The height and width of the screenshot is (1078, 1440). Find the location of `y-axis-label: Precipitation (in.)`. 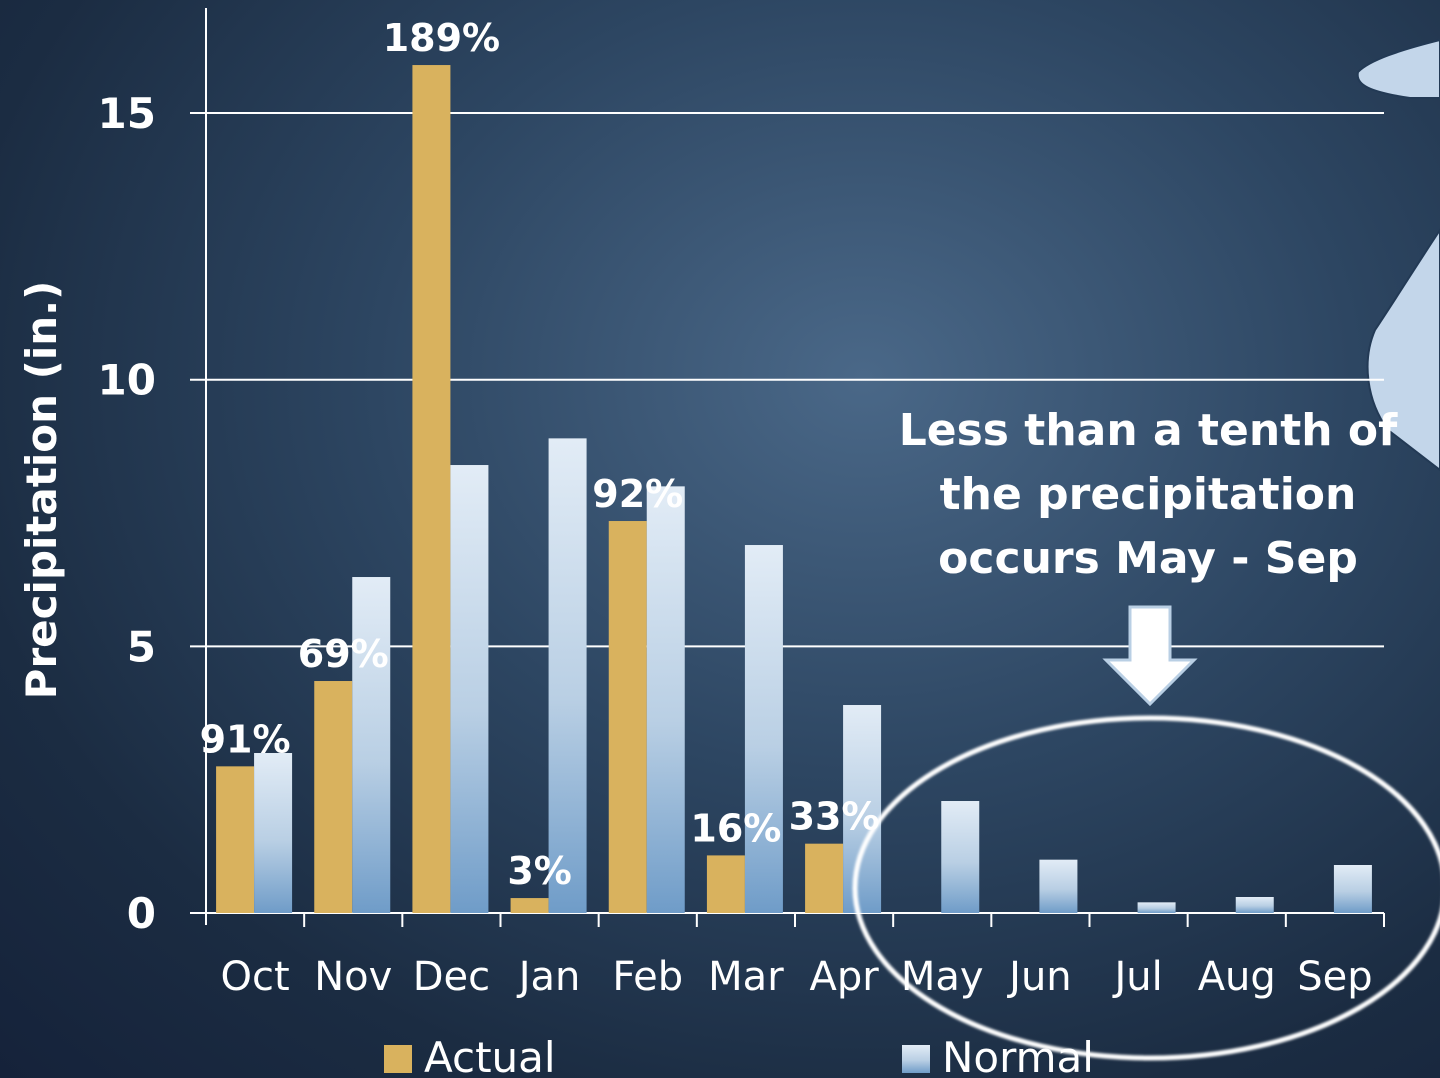

y-axis-label: Precipitation (in.) is located at coordinates (41, 490).